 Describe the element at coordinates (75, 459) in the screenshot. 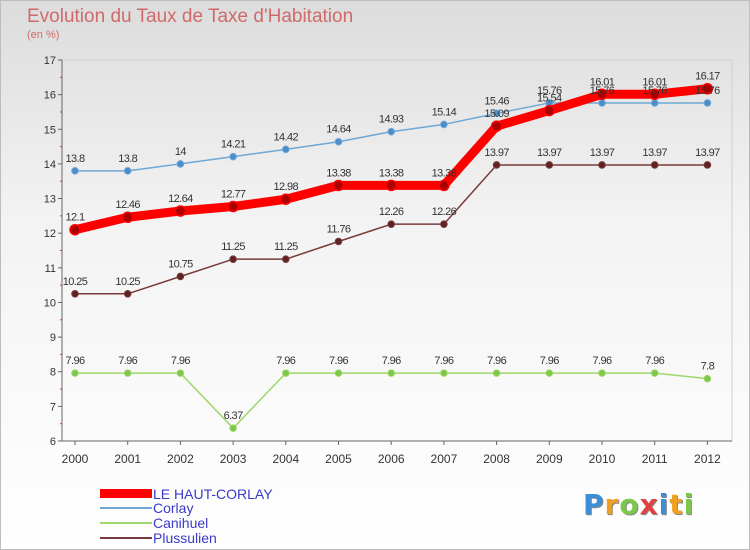

I see `x-tick-label: 2000` at that location.